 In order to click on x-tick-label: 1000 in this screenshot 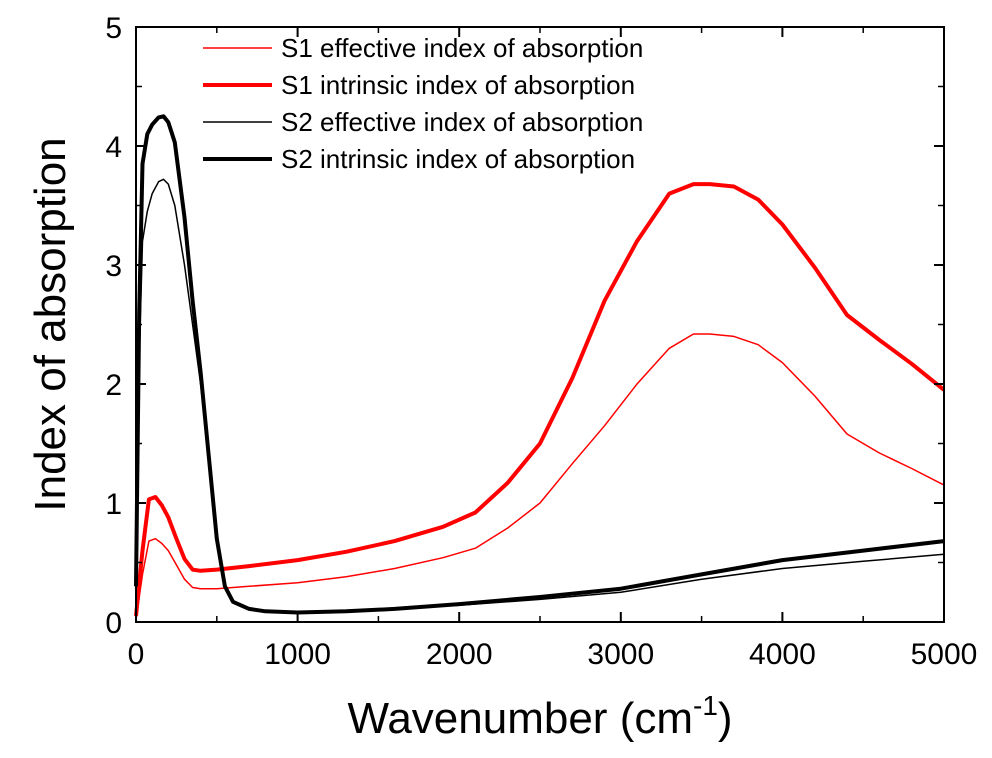, I will do `click(297, 654)`.